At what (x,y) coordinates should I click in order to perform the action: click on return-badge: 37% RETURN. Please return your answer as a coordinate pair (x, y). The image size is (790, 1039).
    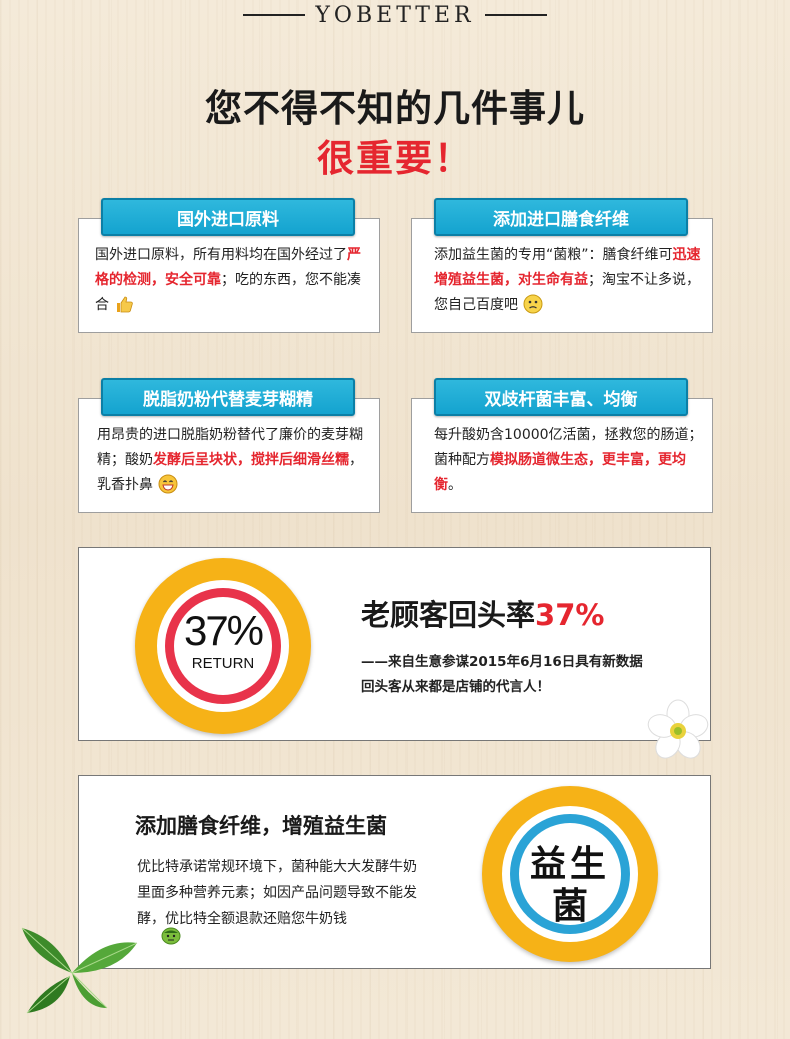
    Looking at the image, I should click on (223, 646).